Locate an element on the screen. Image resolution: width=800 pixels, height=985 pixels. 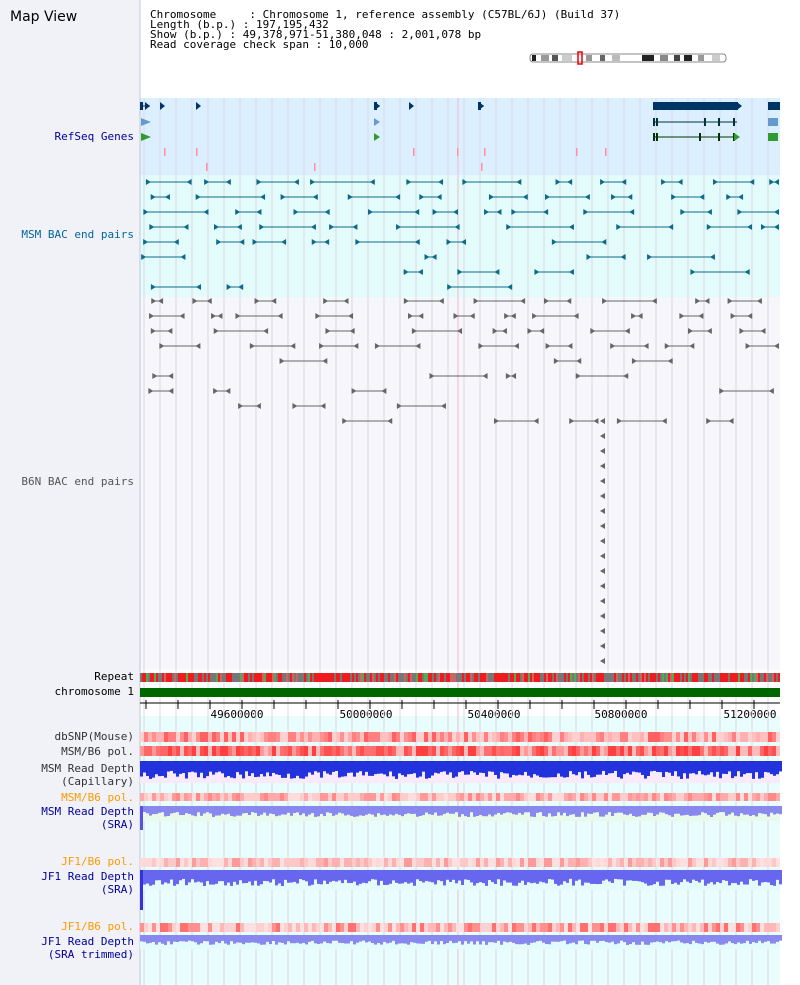
refseq-genes-label: RefSeq Genes is located at coordinates (94, 136).